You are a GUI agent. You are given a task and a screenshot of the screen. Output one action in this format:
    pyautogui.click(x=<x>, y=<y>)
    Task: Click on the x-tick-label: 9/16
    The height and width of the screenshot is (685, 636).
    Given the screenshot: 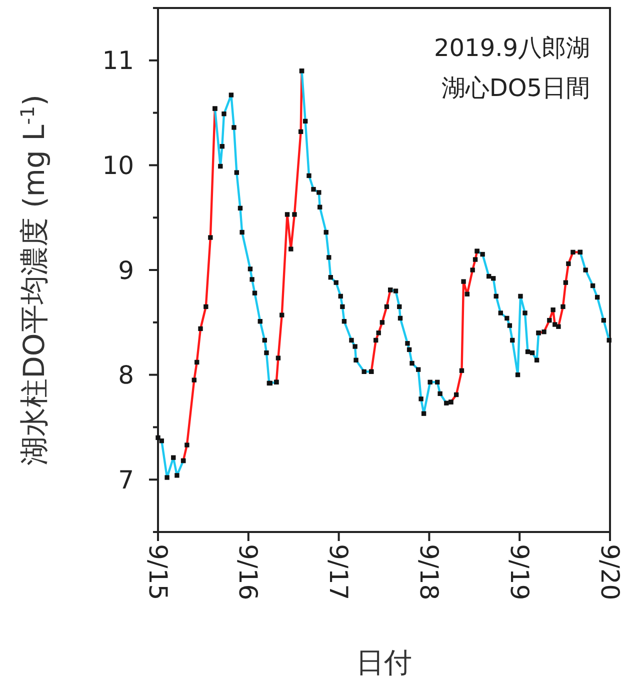 What is the action you would take?
    pyautogui.click(x=248, y=572)
    